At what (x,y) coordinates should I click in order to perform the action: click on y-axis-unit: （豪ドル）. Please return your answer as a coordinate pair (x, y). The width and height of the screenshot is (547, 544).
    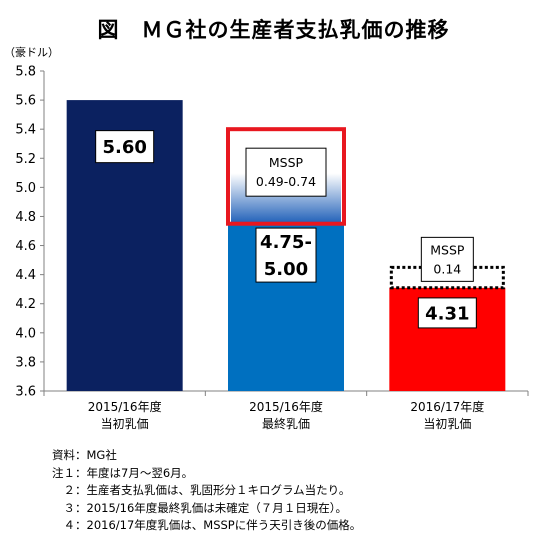
    Looking at the image, I should click on (31, 52).